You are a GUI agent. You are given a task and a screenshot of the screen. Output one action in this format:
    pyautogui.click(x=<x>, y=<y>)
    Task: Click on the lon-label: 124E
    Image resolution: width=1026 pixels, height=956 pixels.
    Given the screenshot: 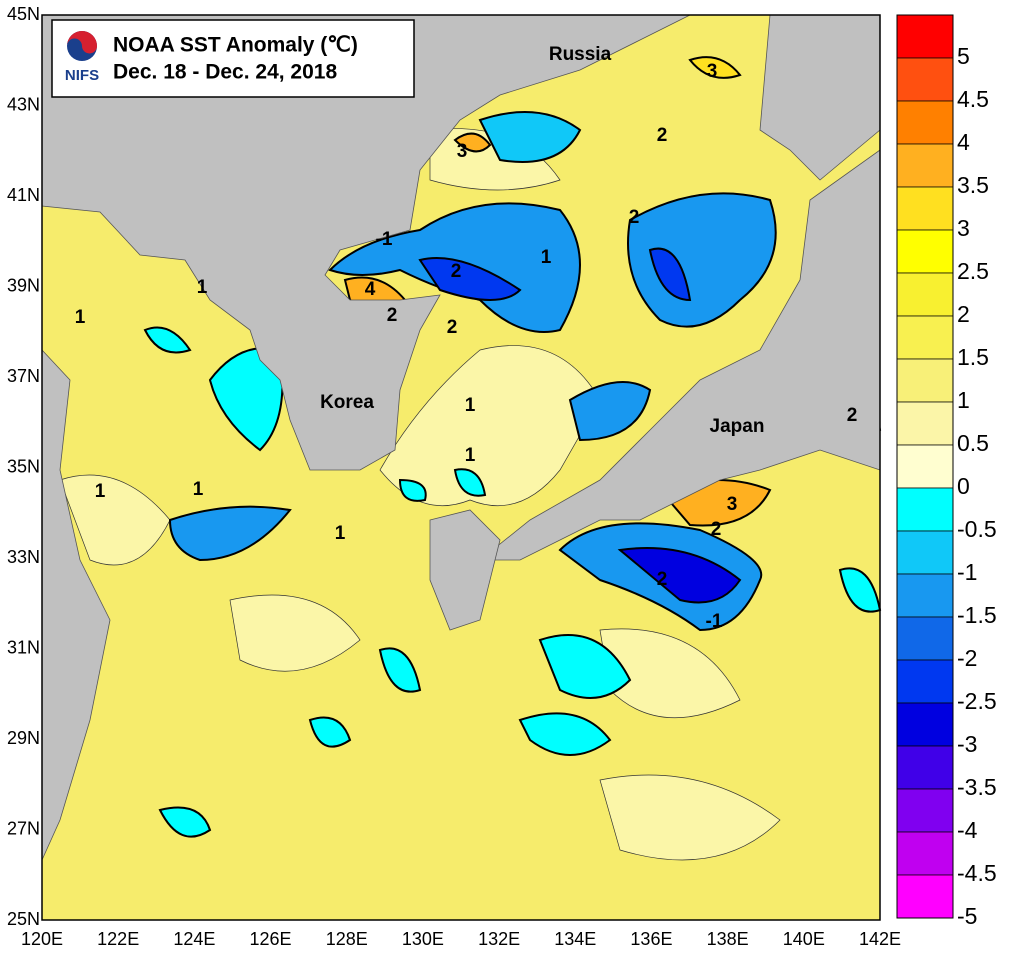 What is the action you would take?
    pyautogui.click(x=194, y=939)
    